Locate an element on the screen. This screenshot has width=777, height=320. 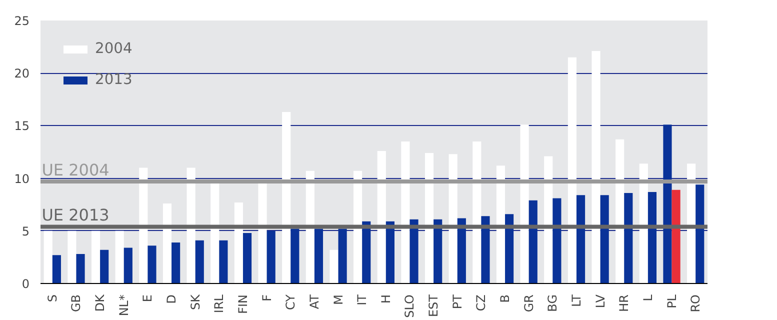
y-tick-label: 10 is located at coordinates (22, 179).